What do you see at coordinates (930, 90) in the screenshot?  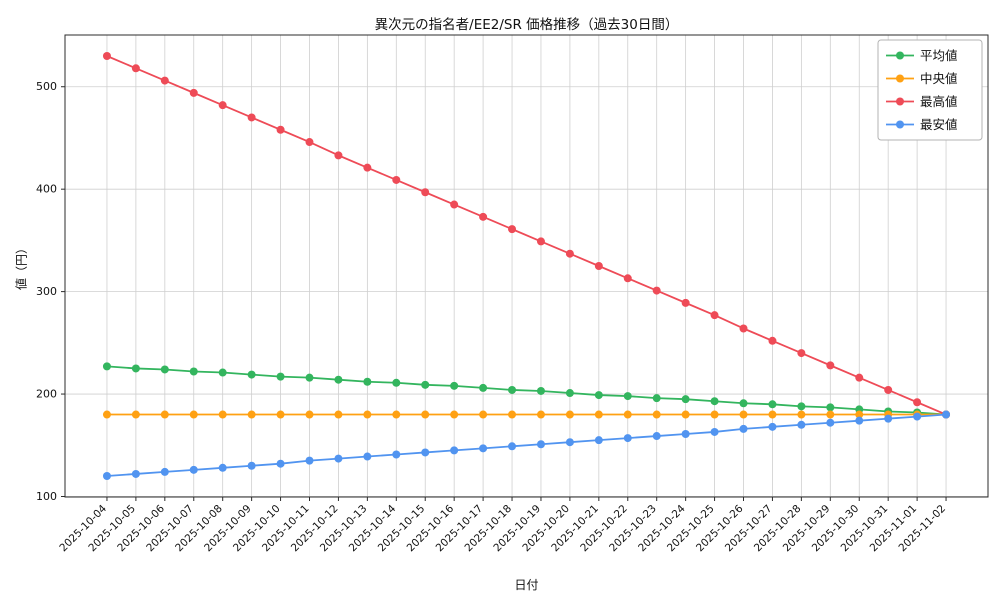 I see `legend-box` at bounding box center [930, 90].